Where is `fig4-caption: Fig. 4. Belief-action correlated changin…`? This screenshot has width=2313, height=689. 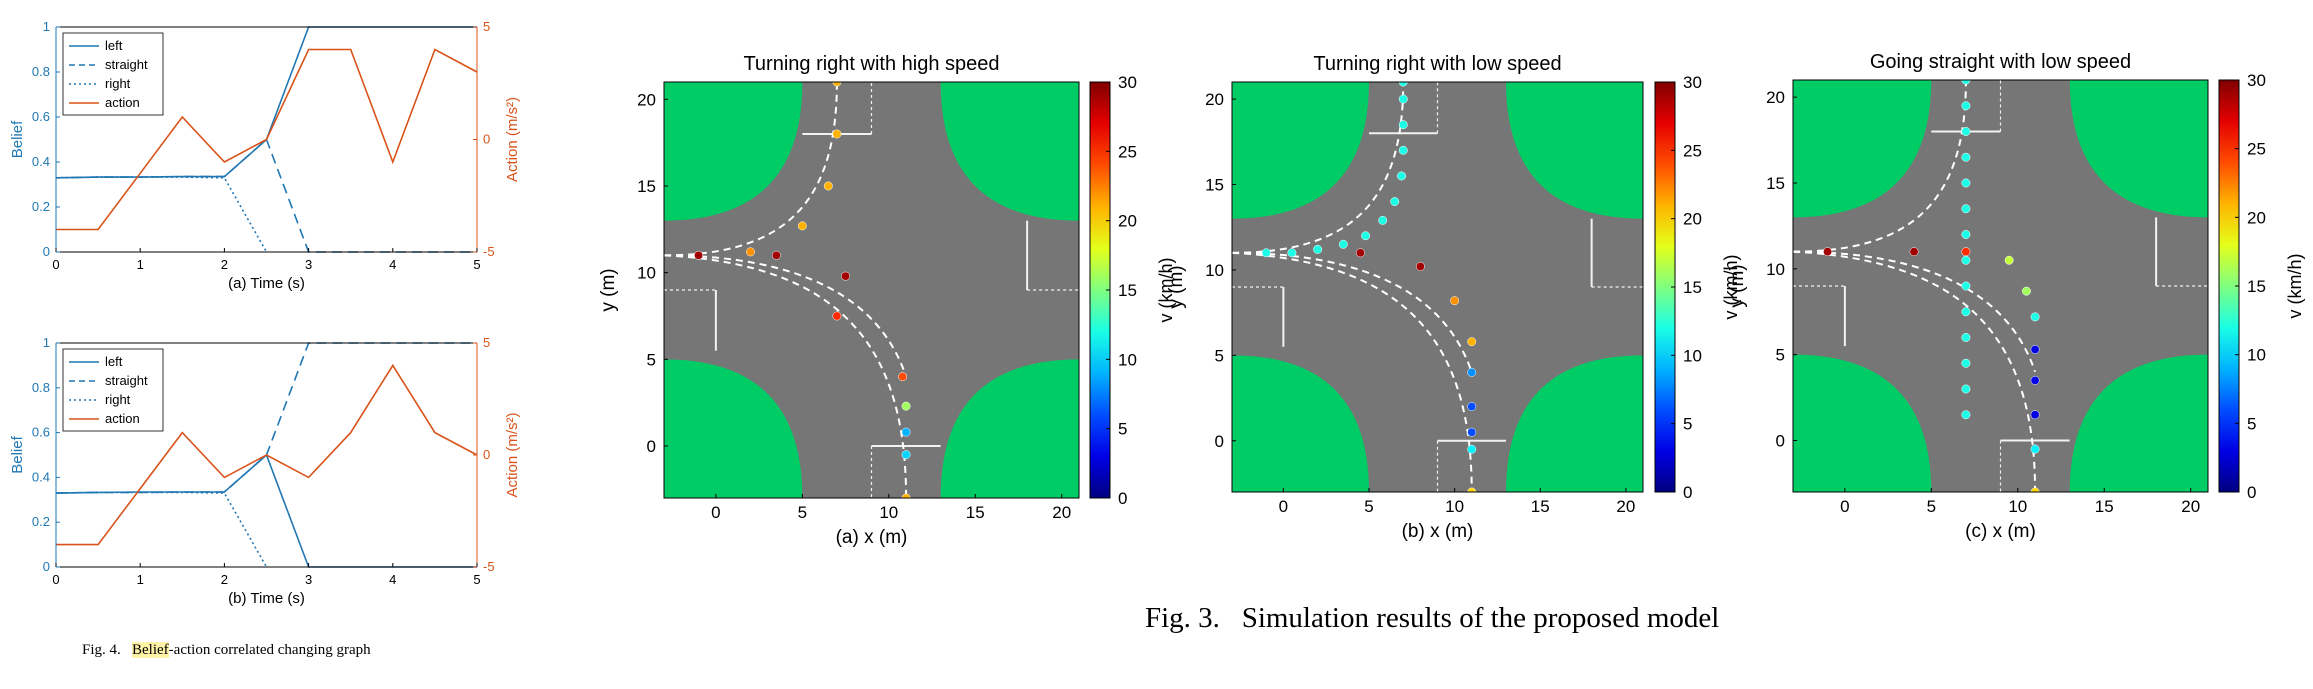
fig4-caption: Fig. 4. Belief-action correlated changin… is located at coordinates (226, 650).